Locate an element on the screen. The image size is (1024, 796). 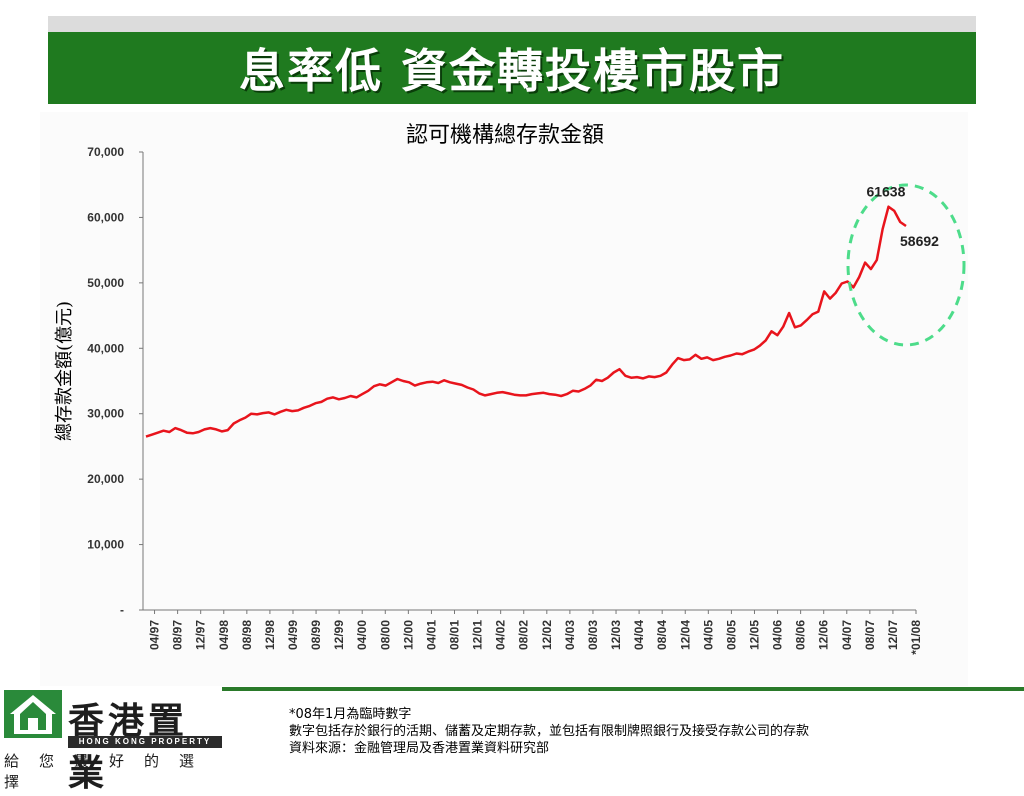
x-tick-label: 12/04 is located at coordinates (685, 635).